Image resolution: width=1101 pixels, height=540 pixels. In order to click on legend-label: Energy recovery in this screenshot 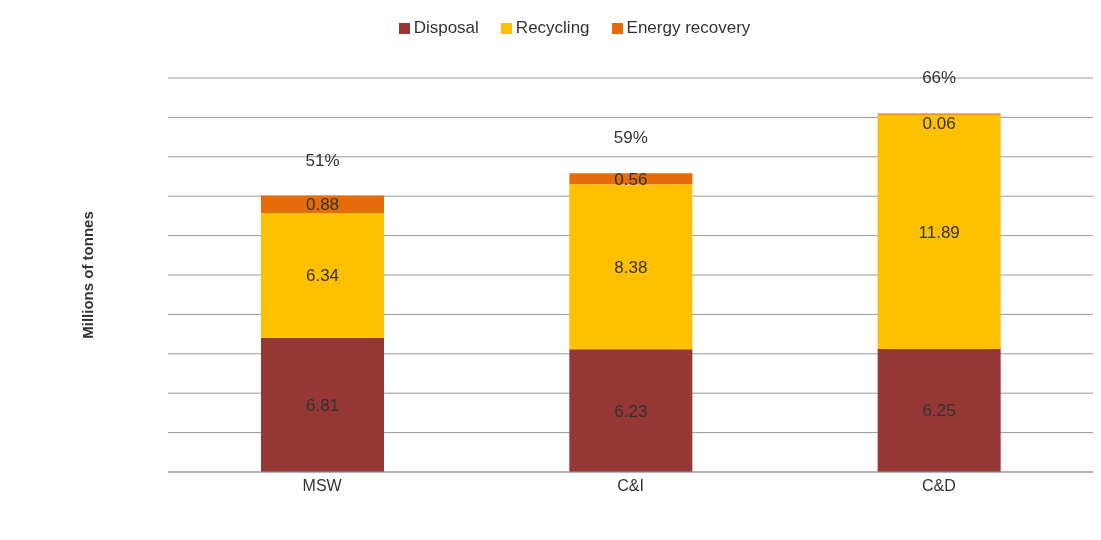, I will do `click(688, 27)`.